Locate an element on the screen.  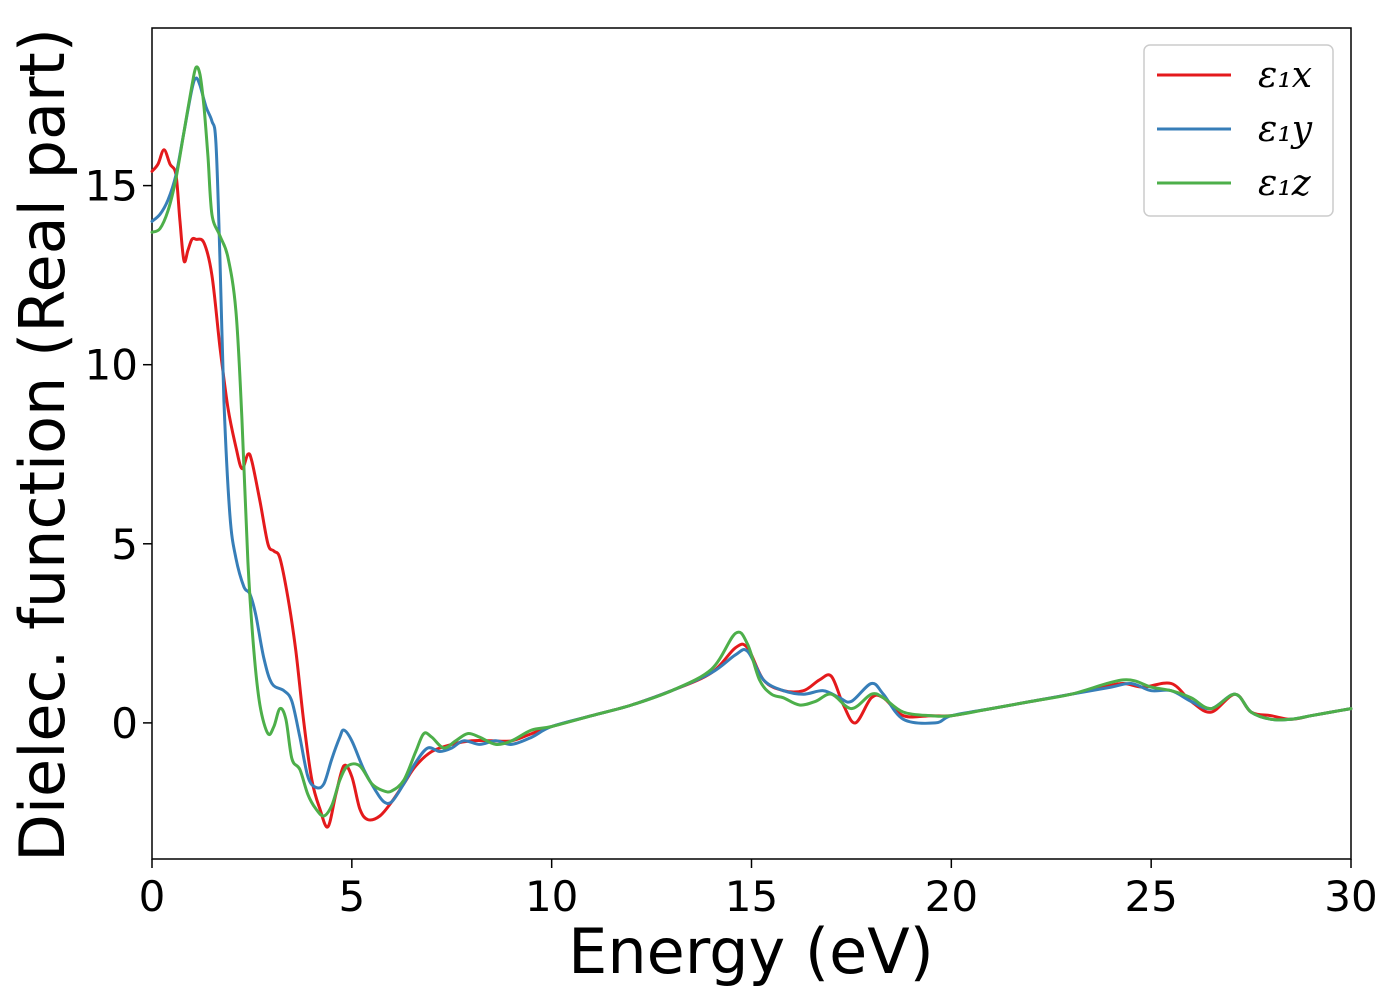
legend: ε₁x ε₁y ε₁z is located at coordinates (1238, 130).